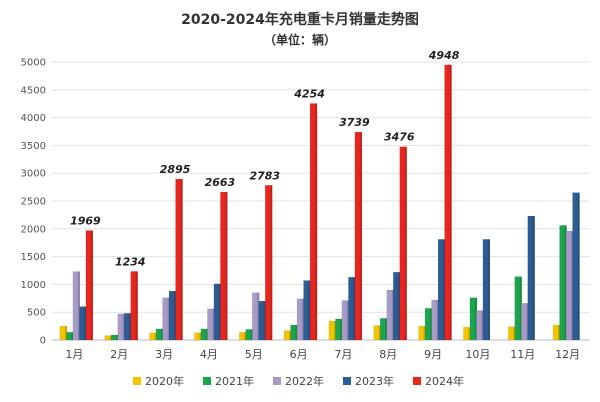  What do you see at coordinates (433, 354) in the screenshot?
I see `x-tick-label: 9月` at bounding box center [433, 354].